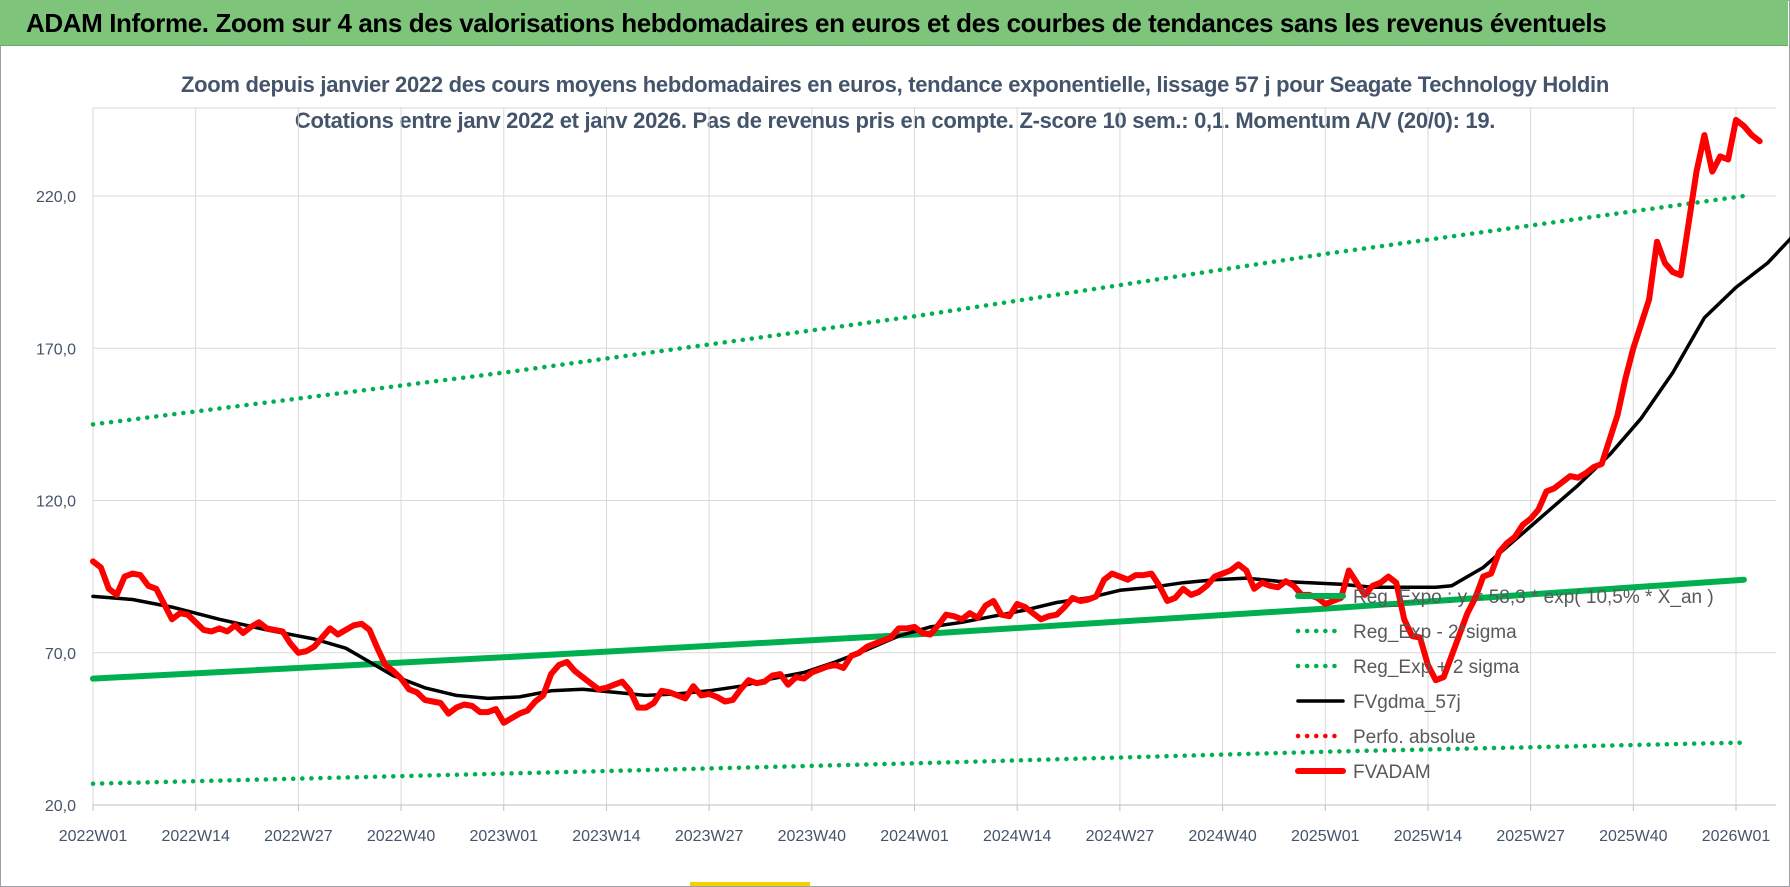 The height and width of the screenshot is (887, 1790). I want to click on x-tick-label: 2022W40, so click(401, 836).